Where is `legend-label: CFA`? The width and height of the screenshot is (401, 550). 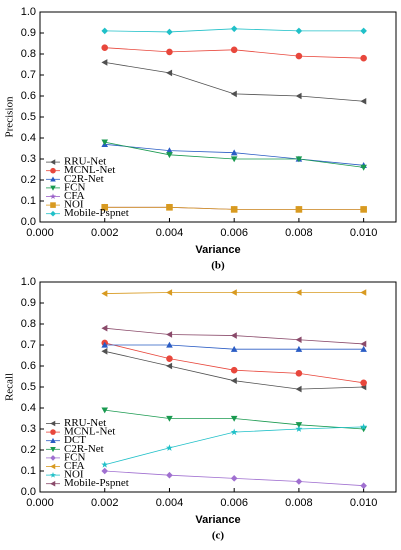 legend-label: CFA is located at coordinates (74, 196).